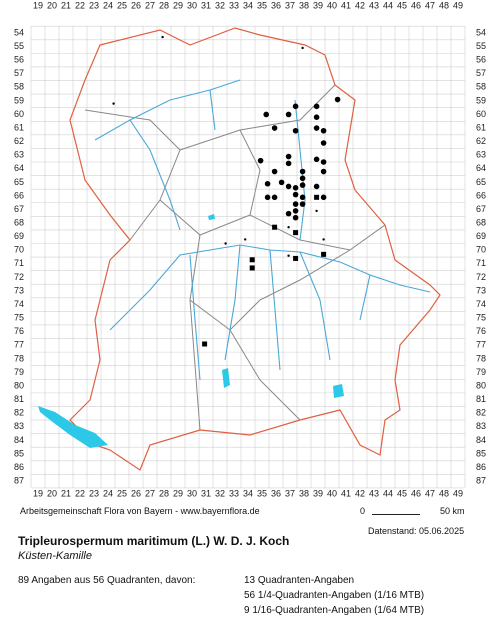 This screenshot has width=500, height=620. Describe the element at coordinates (19, 87) in the screenshot. I see `y-label-left: 58` at that location.